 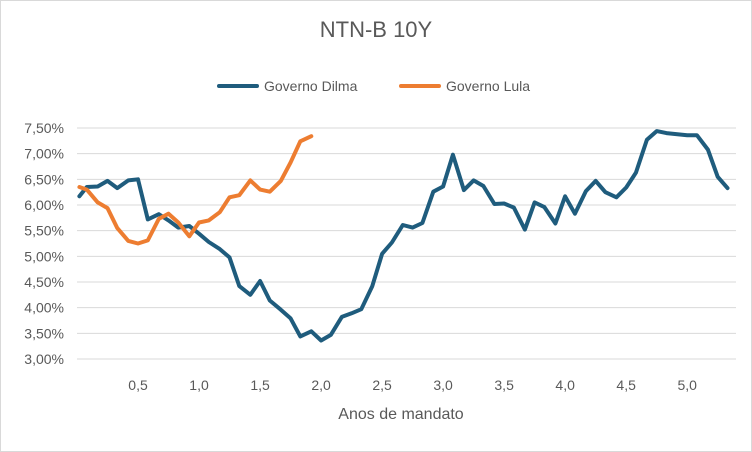 What do you see at coordinates (376, 29) in the screenshot?
I see `chart-title: NTN-B 10Y` at bounding box center [376, 29].